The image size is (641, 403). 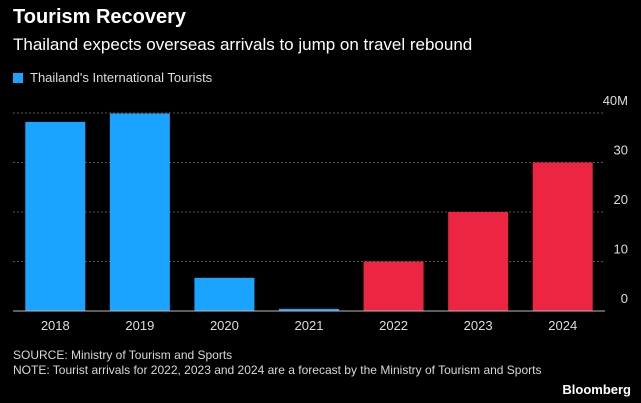 I want to click on bar-2021, so click(x=309, y=309).